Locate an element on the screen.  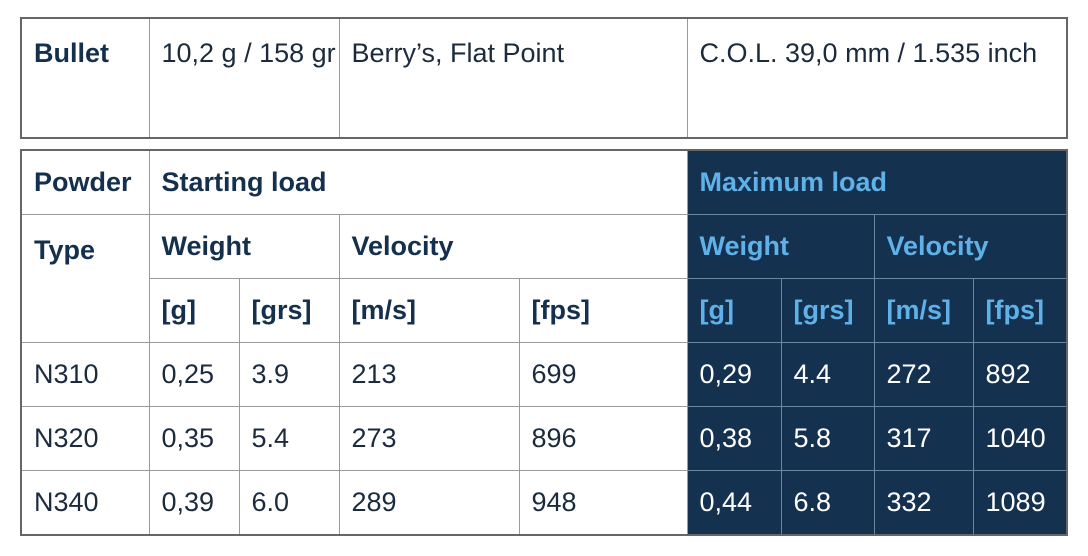
data-cell: 0,29 is located at coordinates (734, 374).